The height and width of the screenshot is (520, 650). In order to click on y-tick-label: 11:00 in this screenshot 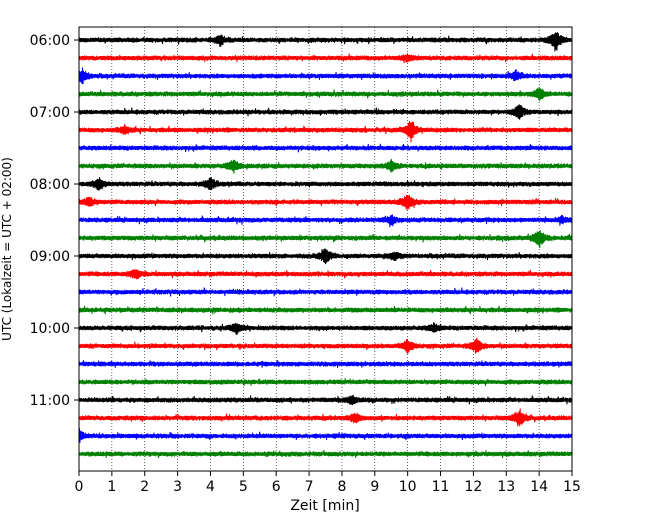, I will do `click(50, 401)`.